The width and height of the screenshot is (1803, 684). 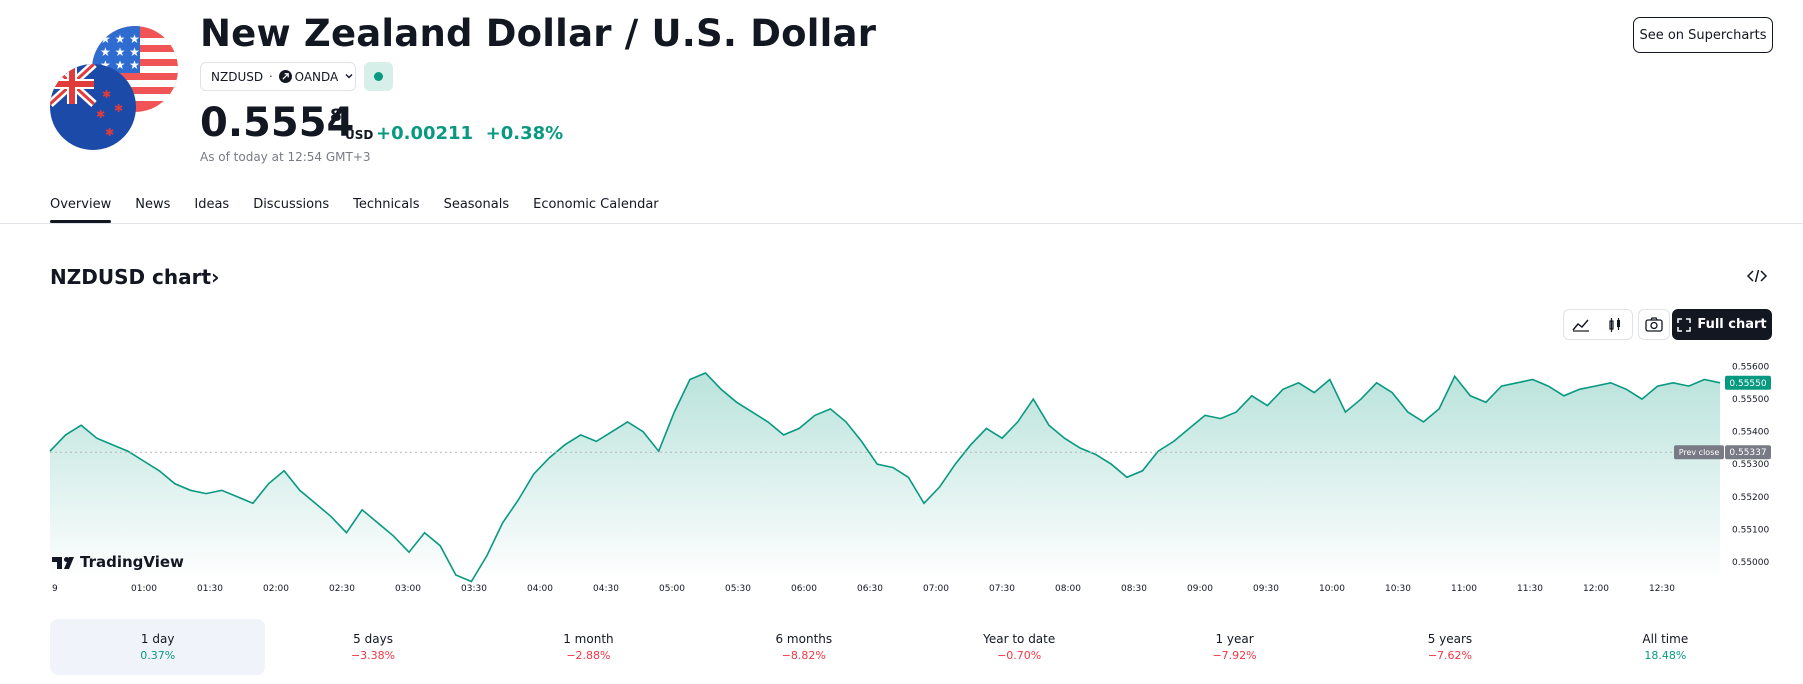 I want to click on x-tick-label: 11:00, so click(x=1464, y=589).